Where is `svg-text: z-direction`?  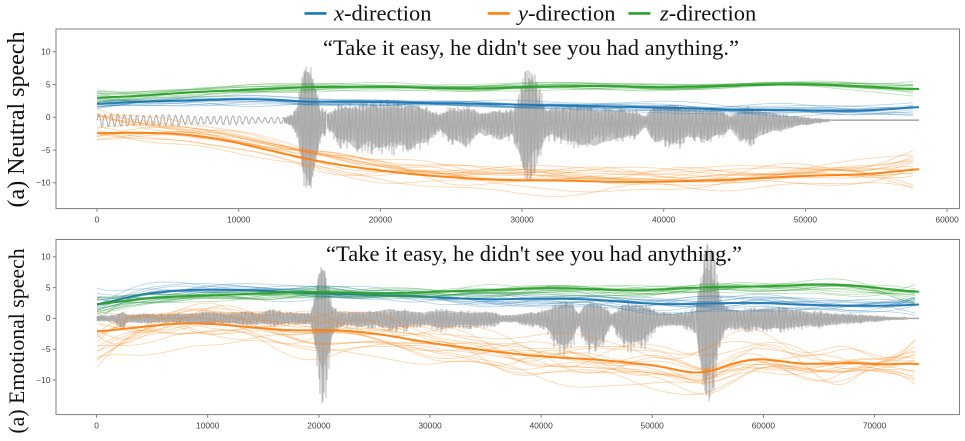
svg-text: z-direction is located at coordinates (707, 13).